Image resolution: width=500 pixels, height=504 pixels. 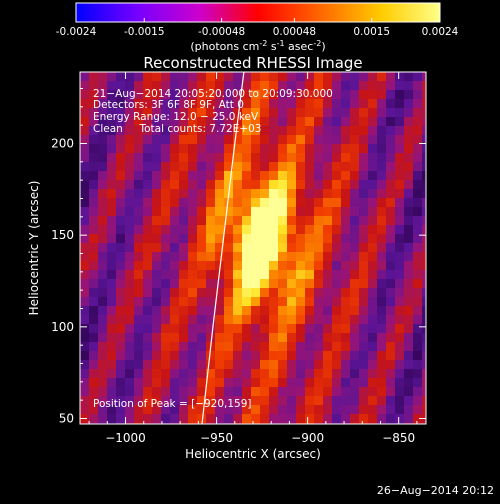 I want to click on x-tick-label: −1000, so click(x=125, y=438).